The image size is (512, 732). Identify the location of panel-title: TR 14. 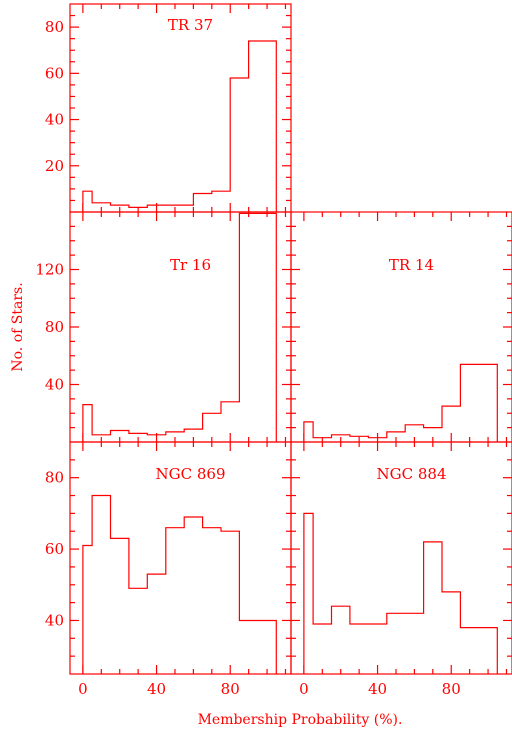
(411, 265).